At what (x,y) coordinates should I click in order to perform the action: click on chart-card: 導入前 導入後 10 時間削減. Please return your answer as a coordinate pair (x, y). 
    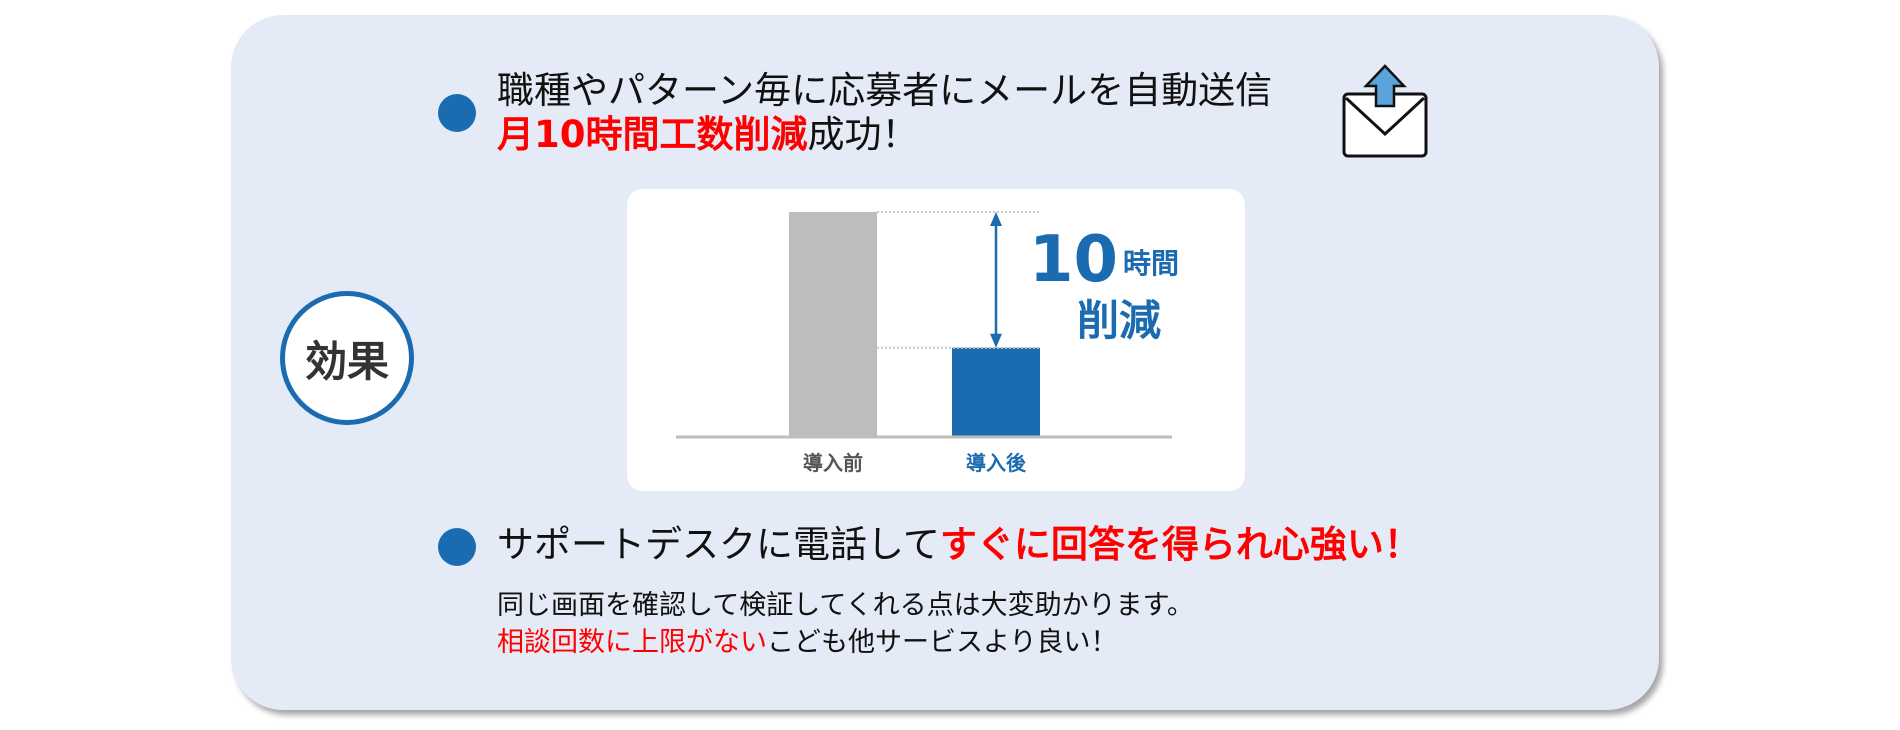
    Looking at the image, I should click on (936, 340).